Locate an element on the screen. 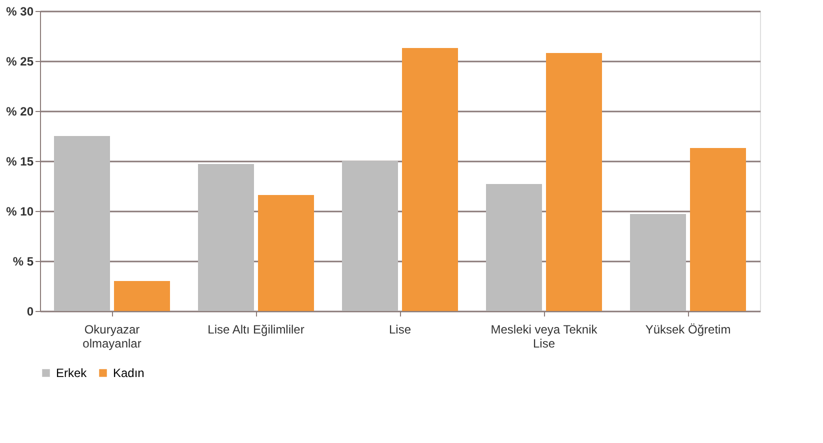 This screenshot has height=443, width=823. x-tick-label: Yüksek Öğretim is located at coordinates (688, 329).